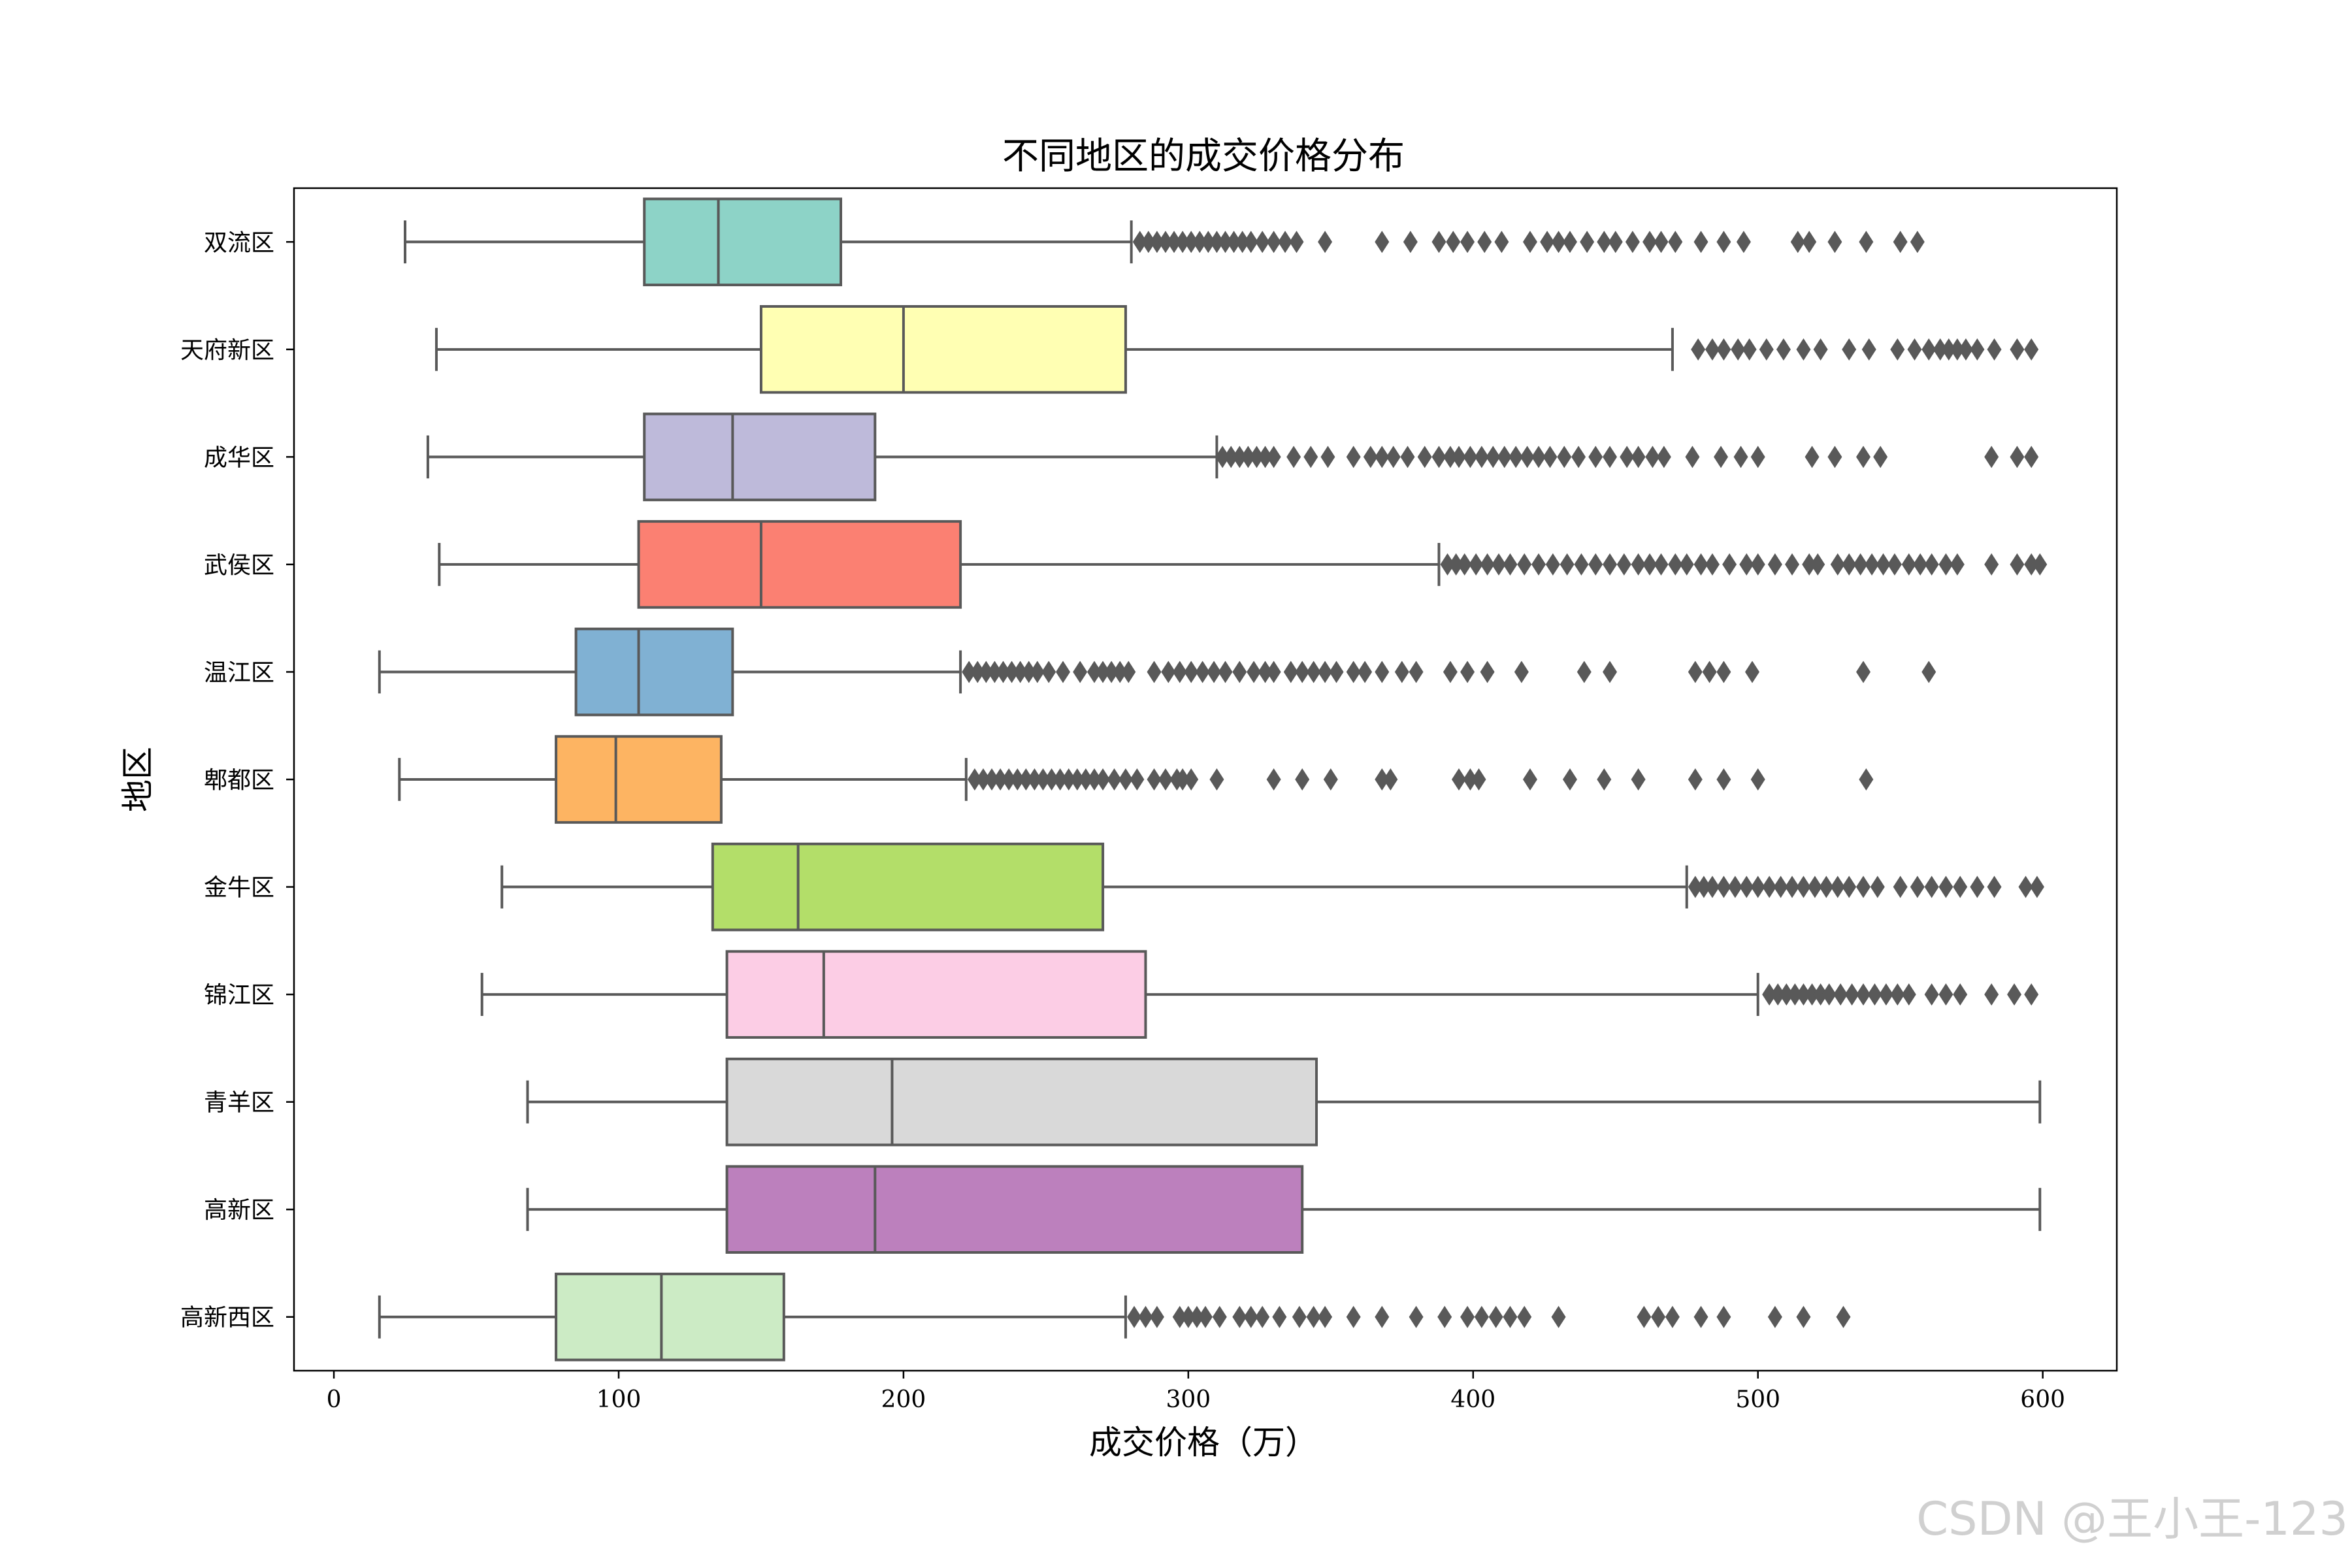  What do you see at coordinates (2042, 1399) in the screenshot?
I see `x-tick-label: 600` at bounding box center [2042, 1399].